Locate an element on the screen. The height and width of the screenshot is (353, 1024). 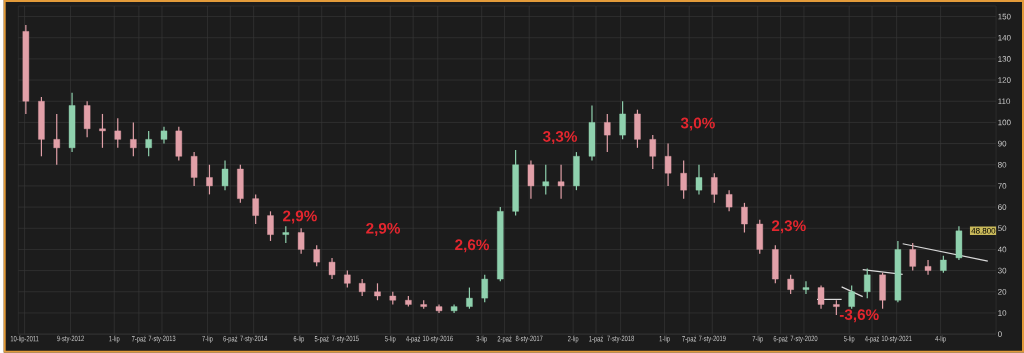
annotation: 2,3% is located at coordinates (788, 227).